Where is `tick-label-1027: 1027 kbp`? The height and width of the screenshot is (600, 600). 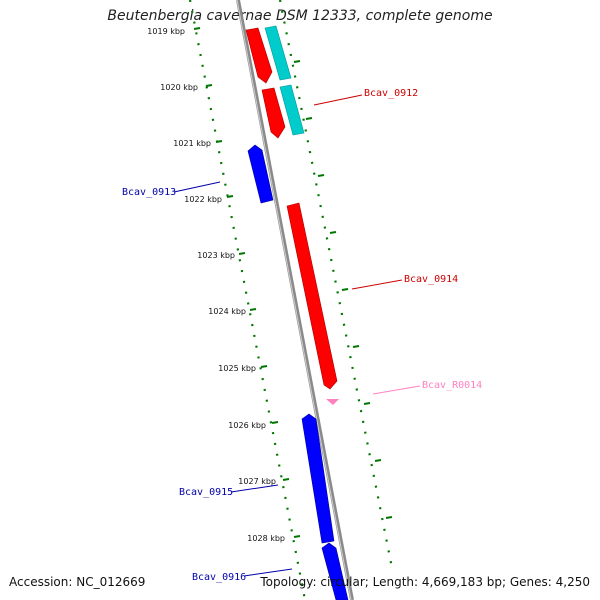
tick-label-1027: 1027 kbp is located at coordinates (257, 481).